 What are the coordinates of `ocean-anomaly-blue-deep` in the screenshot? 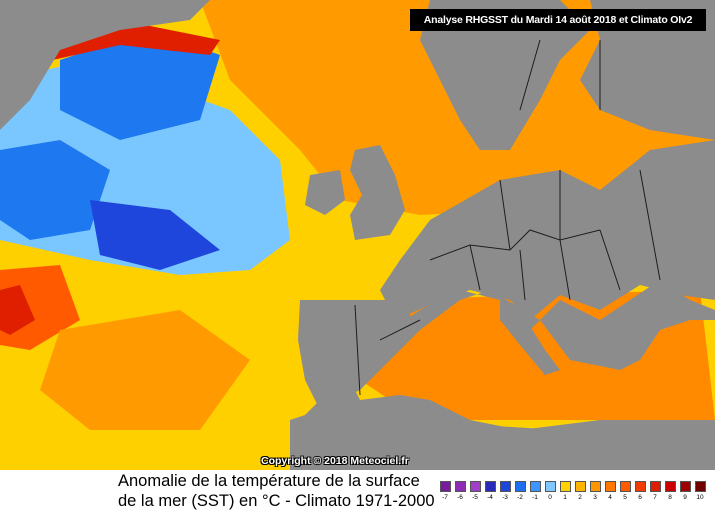 It's located at (155, 235).